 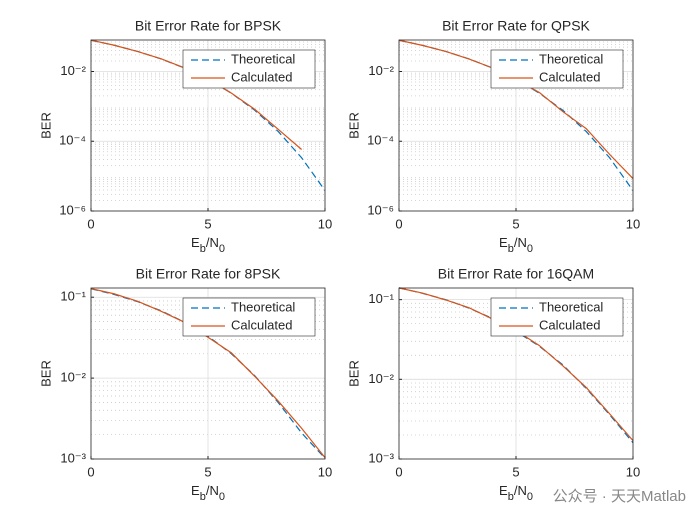 What do you see at coordinates (208, 274) in the screenshot?
I see `chart-title: Bit Error Rate for 8PSK` at bounding box center [208, 274].